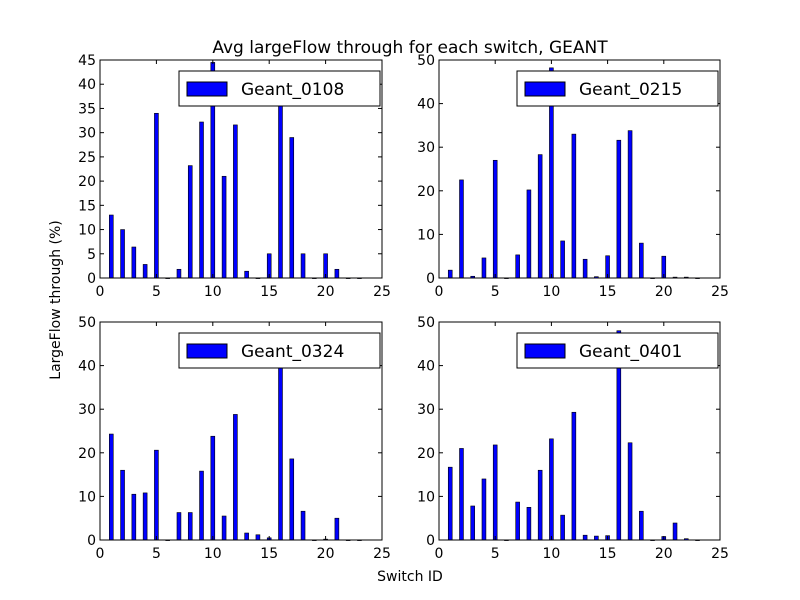 The width and height of the screenshot is (800, 600). Describe the element at coordinates (56, 299) in the screenshot. I see `y-axis-label: LargeFlow through (%)` at that location.